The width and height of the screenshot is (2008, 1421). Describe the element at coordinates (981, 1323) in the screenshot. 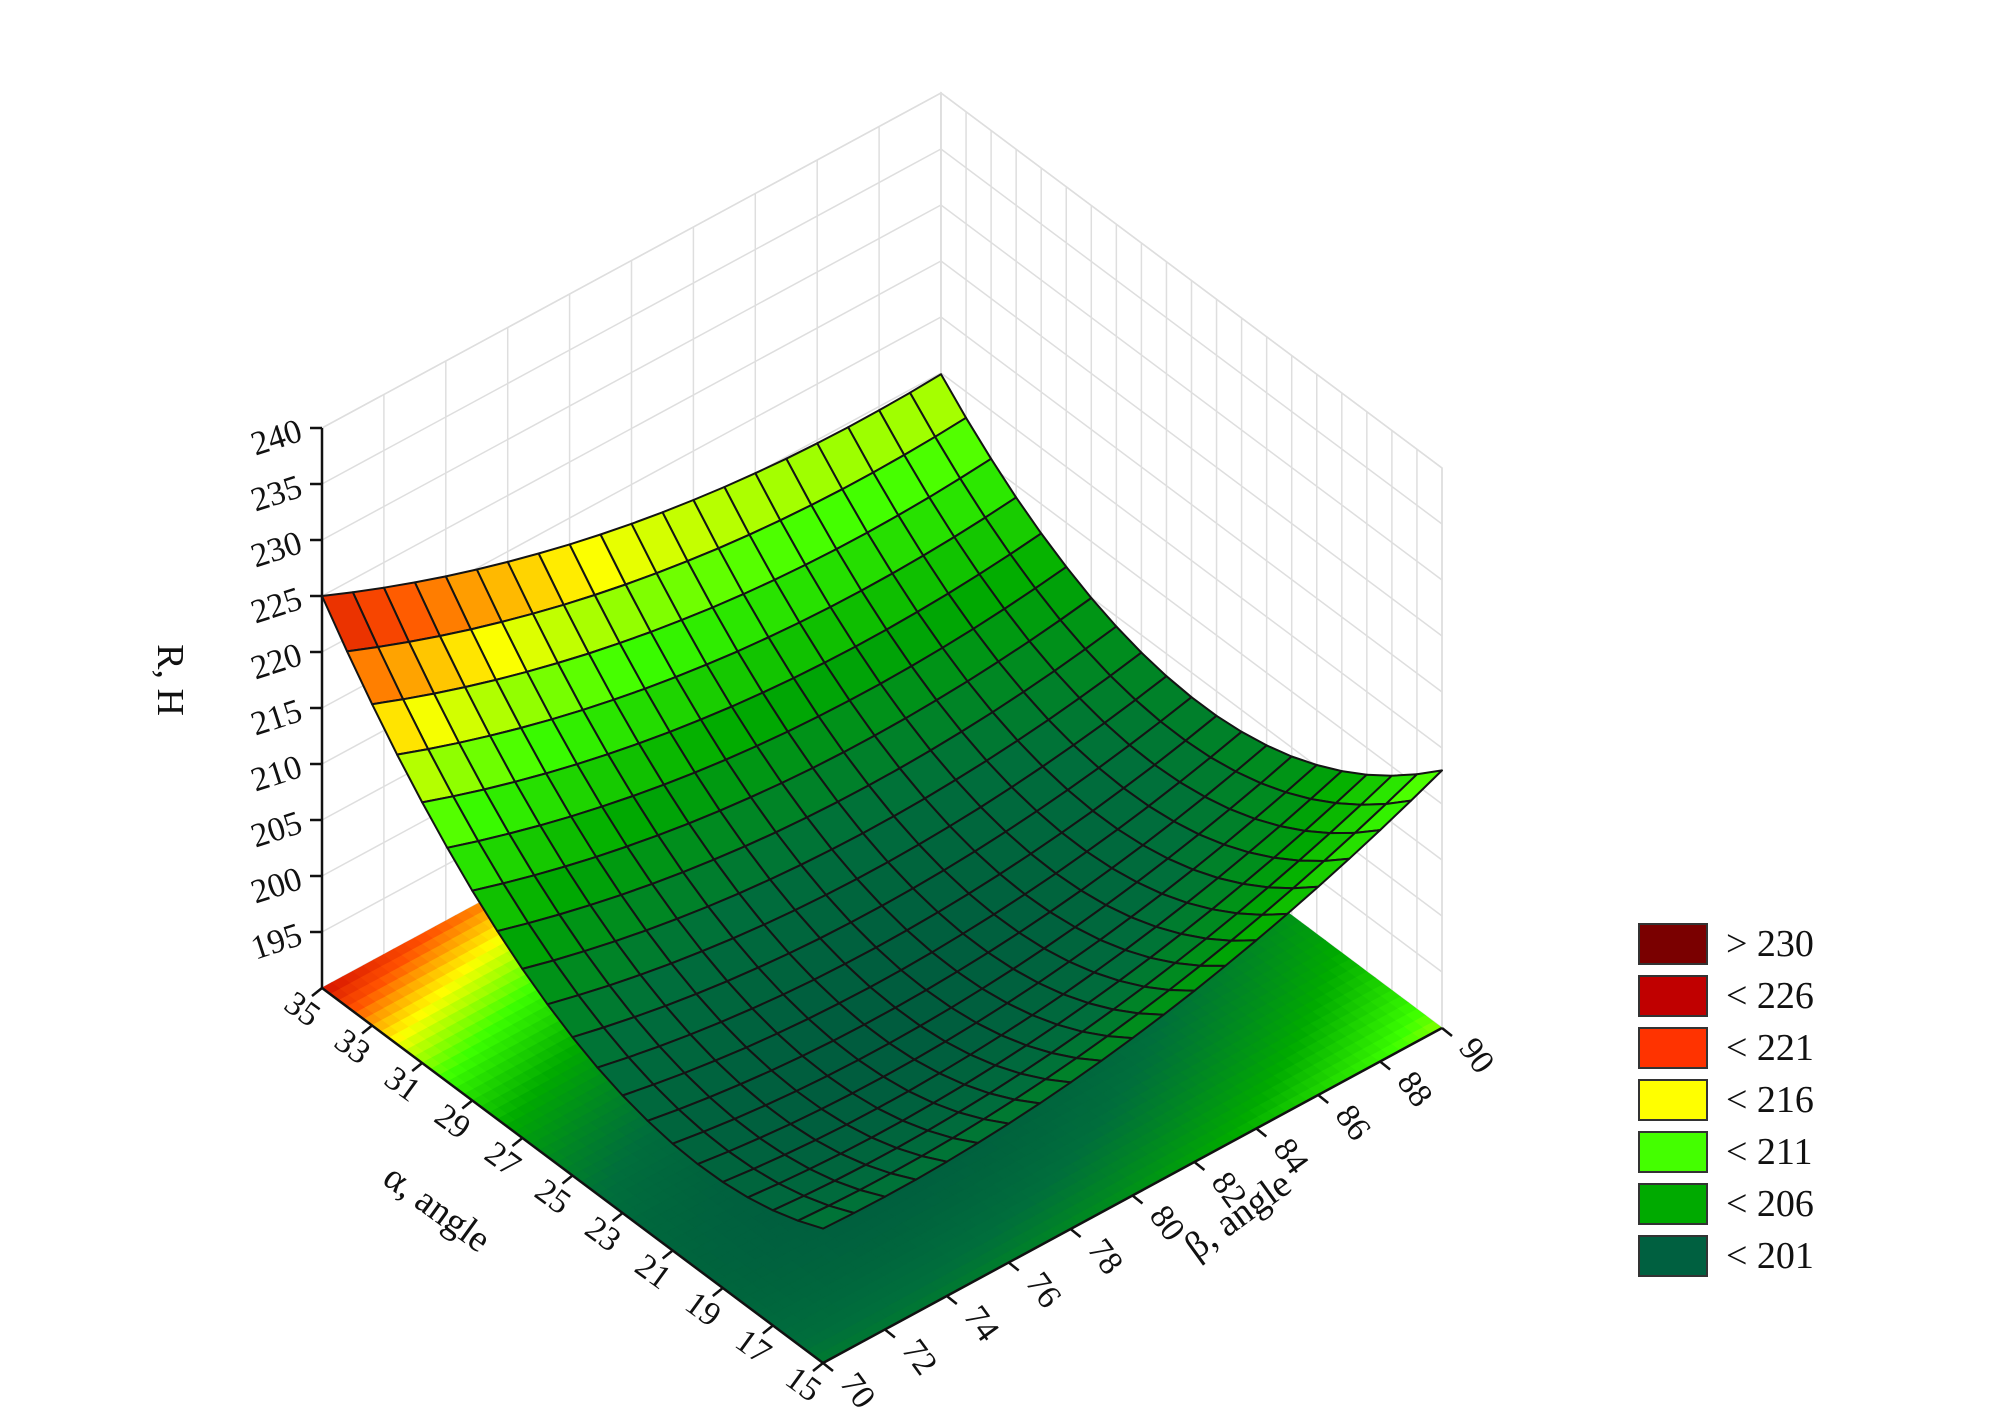

I see `y-tick-label: 74` at that location.